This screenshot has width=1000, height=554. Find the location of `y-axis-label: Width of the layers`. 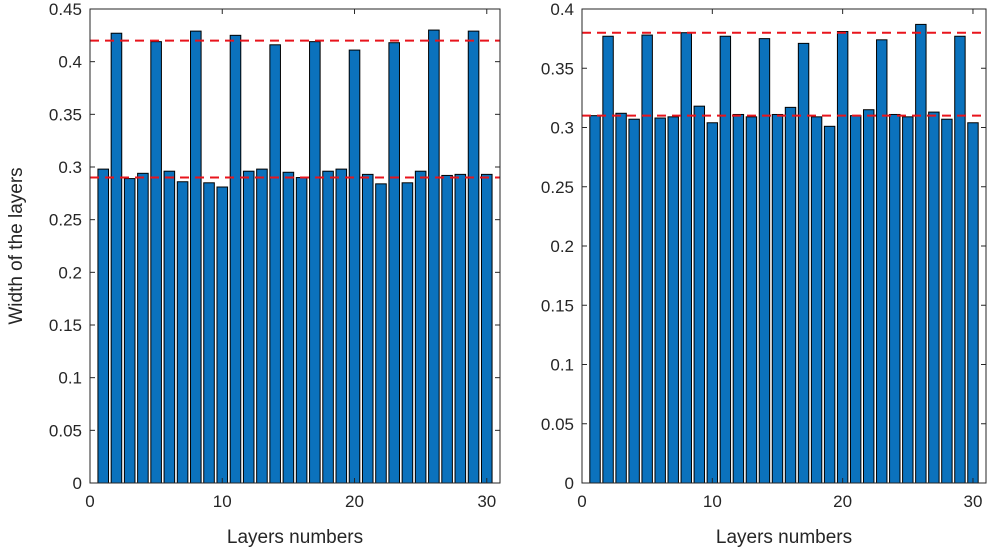

y-axis-label: Width of the layers is located at coordinates (16, 245).